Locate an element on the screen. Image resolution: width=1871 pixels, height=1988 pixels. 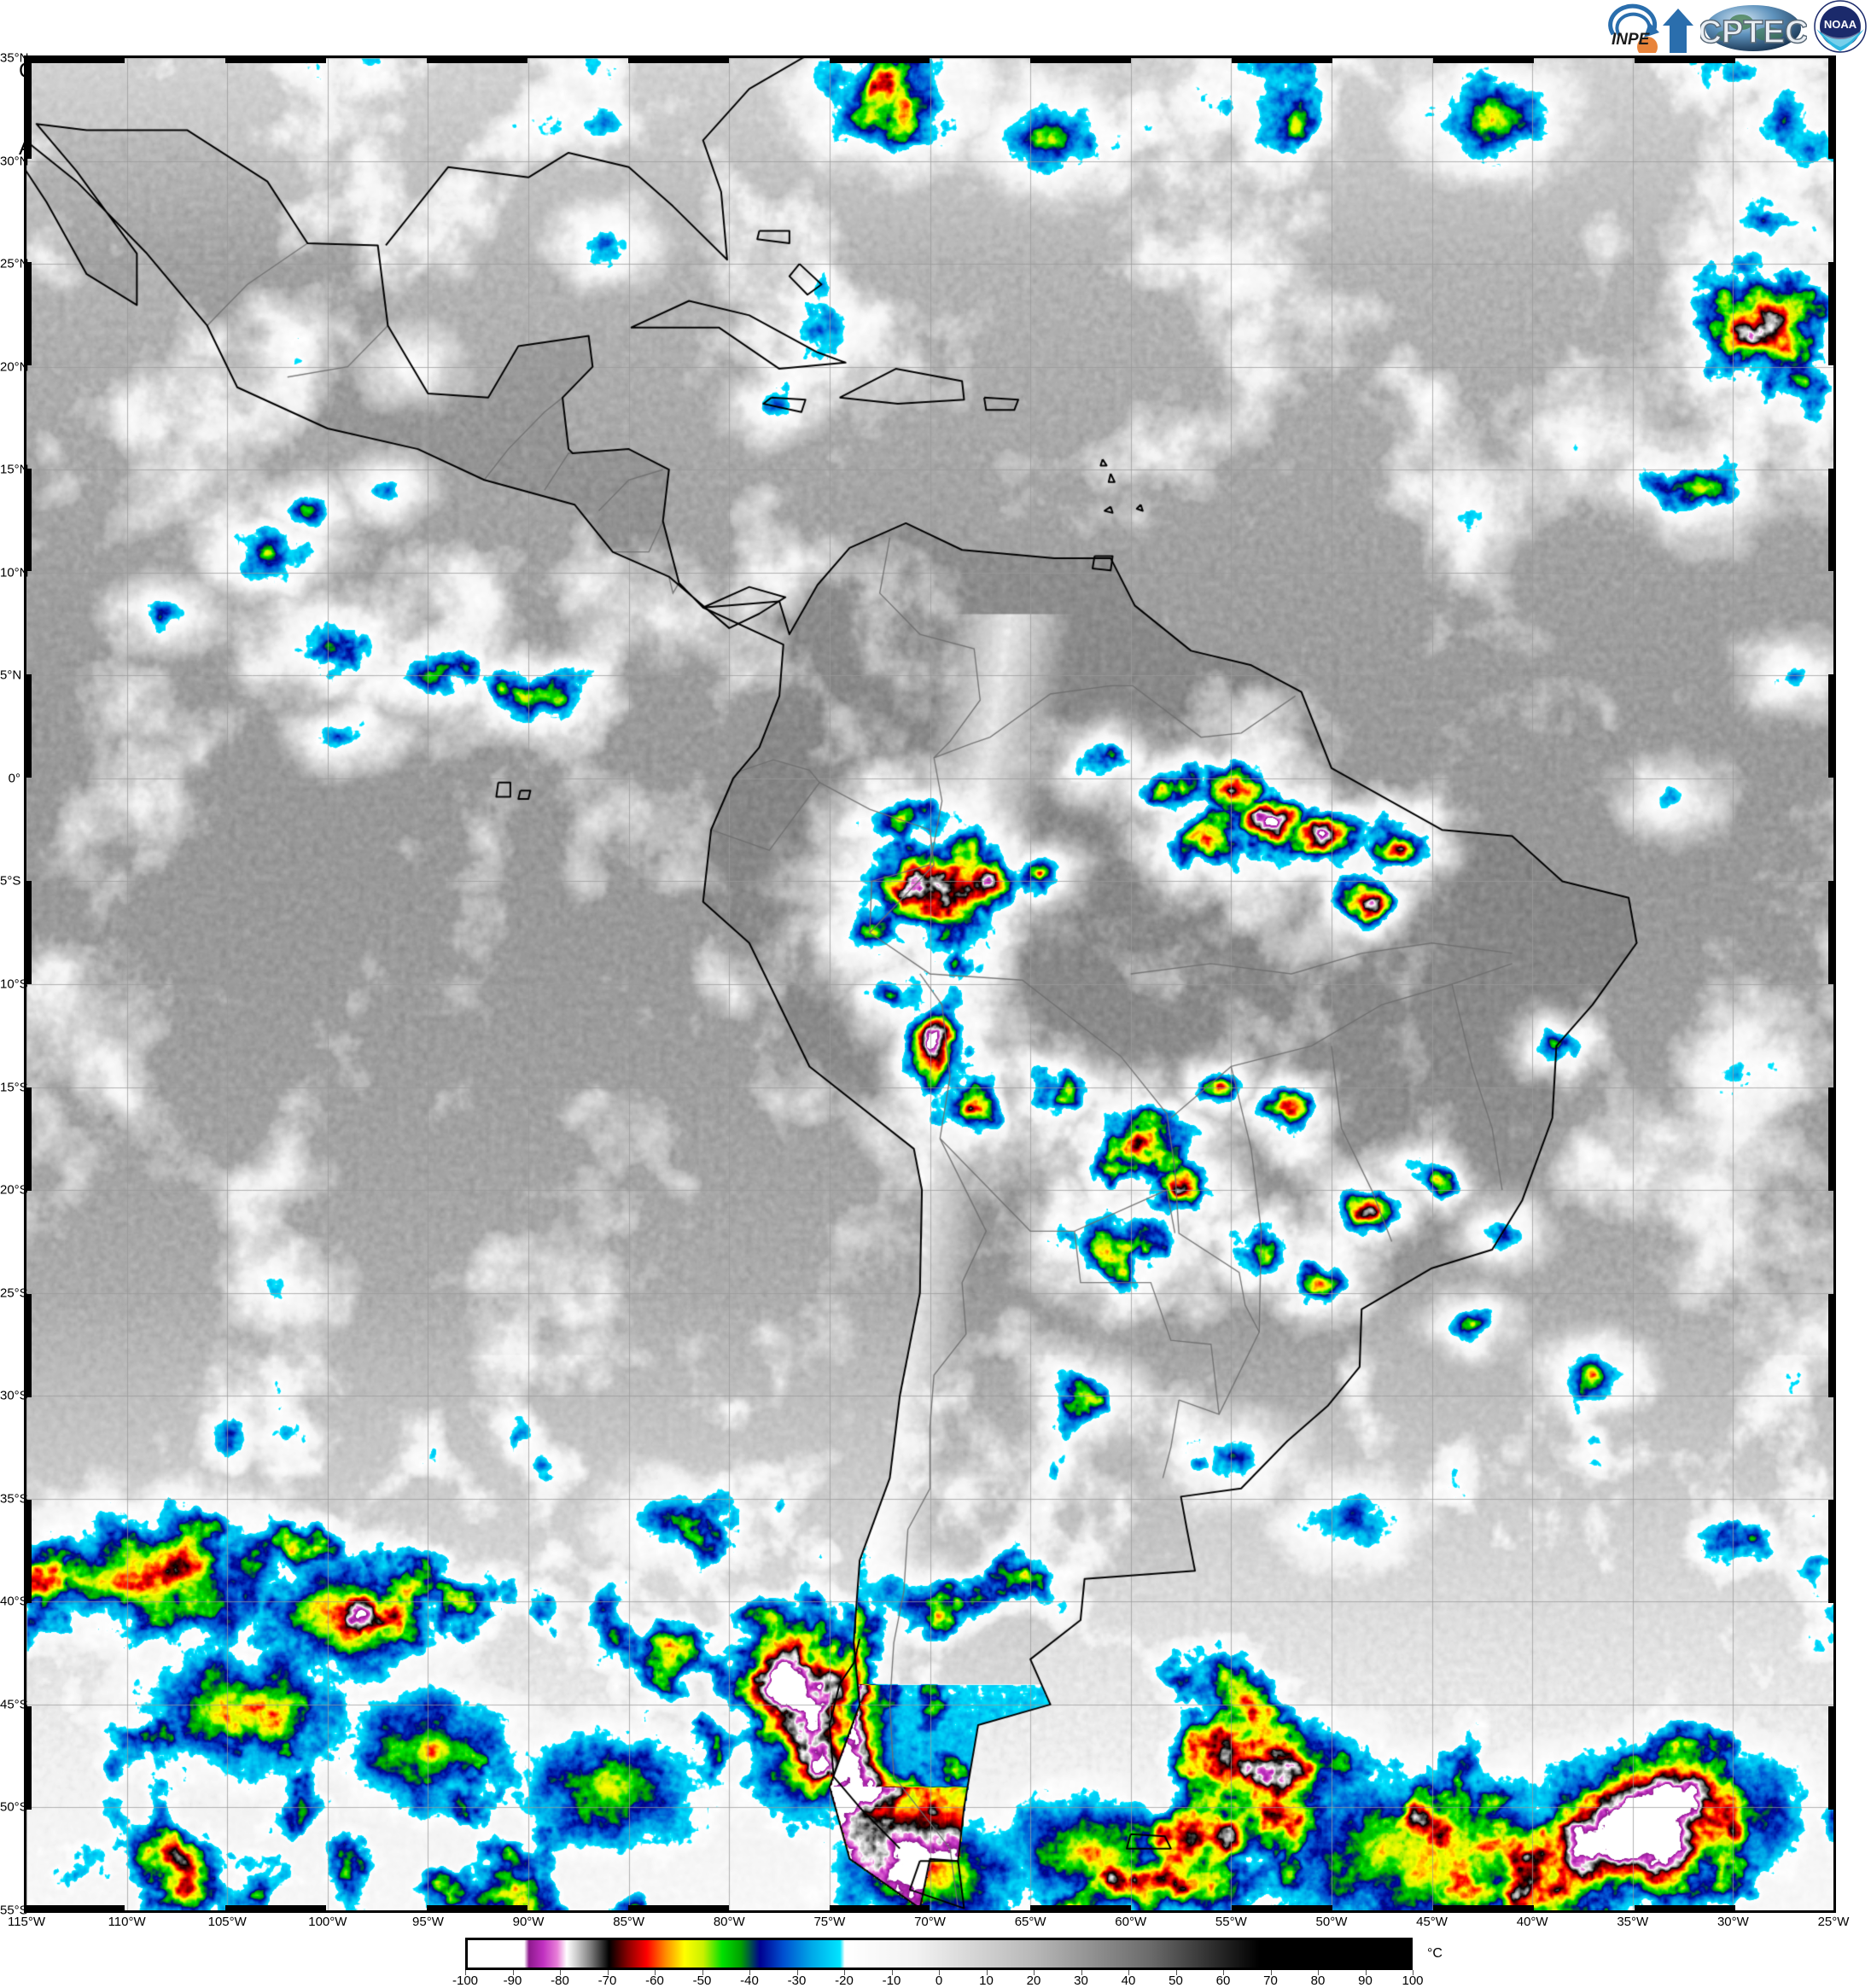
lon-tick-label: 80°W is located at coordinates (729, 1922).